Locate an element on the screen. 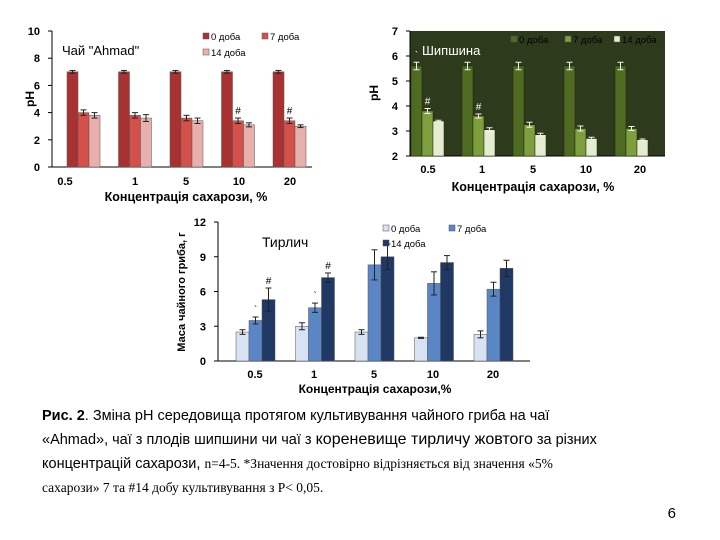 The width and height of the screenshot is (720, 540). y-tick-label: 5 is located at coordinates (395, 82).